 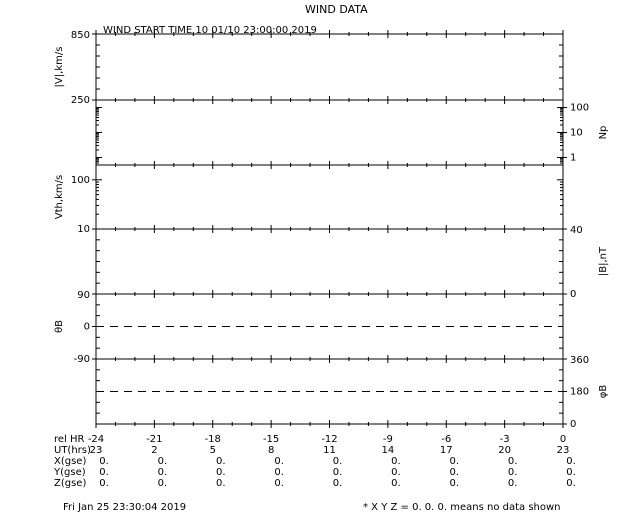 What do you see at coordinates (59, 326) in the screenshot?
I see `y-axis-label: θB` at bounding box center [59, 326].